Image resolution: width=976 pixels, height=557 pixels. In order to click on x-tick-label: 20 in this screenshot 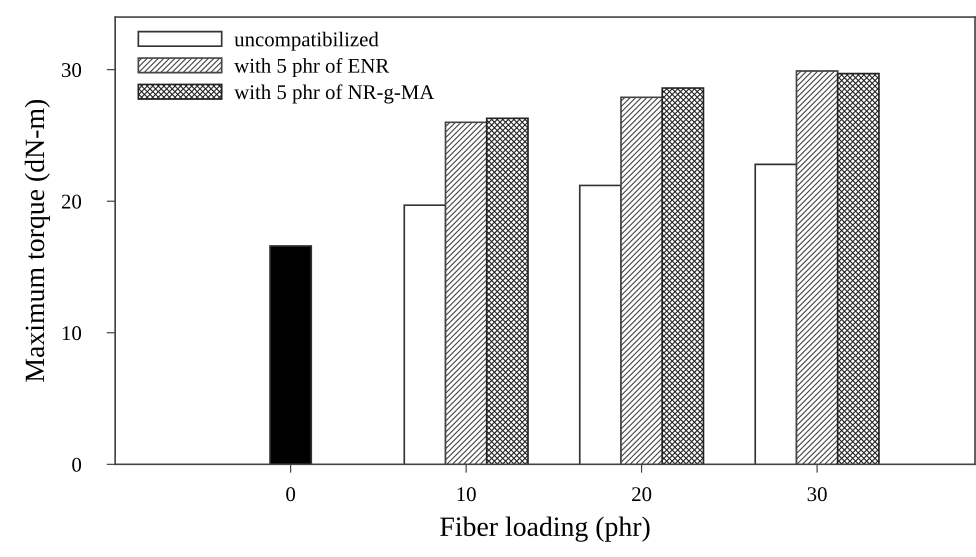, I will do `click(642, 494)`.